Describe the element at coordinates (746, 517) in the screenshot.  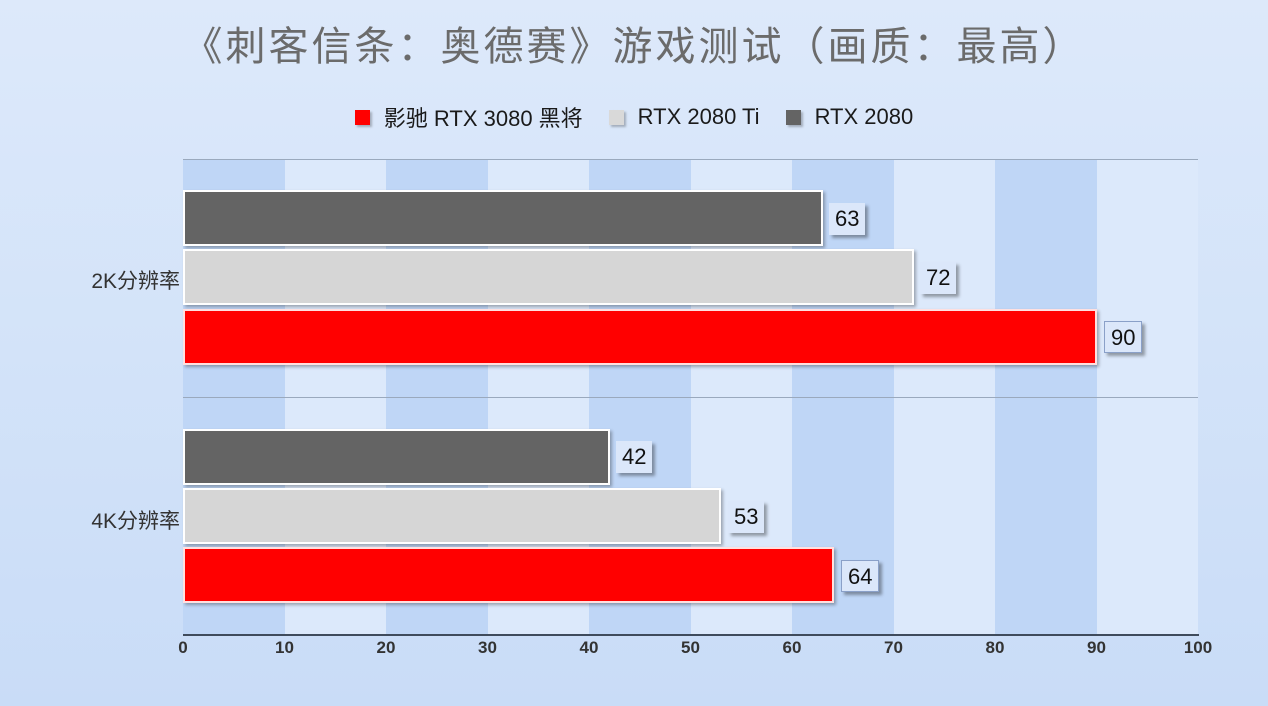
I see `data-label: 53` at that location.